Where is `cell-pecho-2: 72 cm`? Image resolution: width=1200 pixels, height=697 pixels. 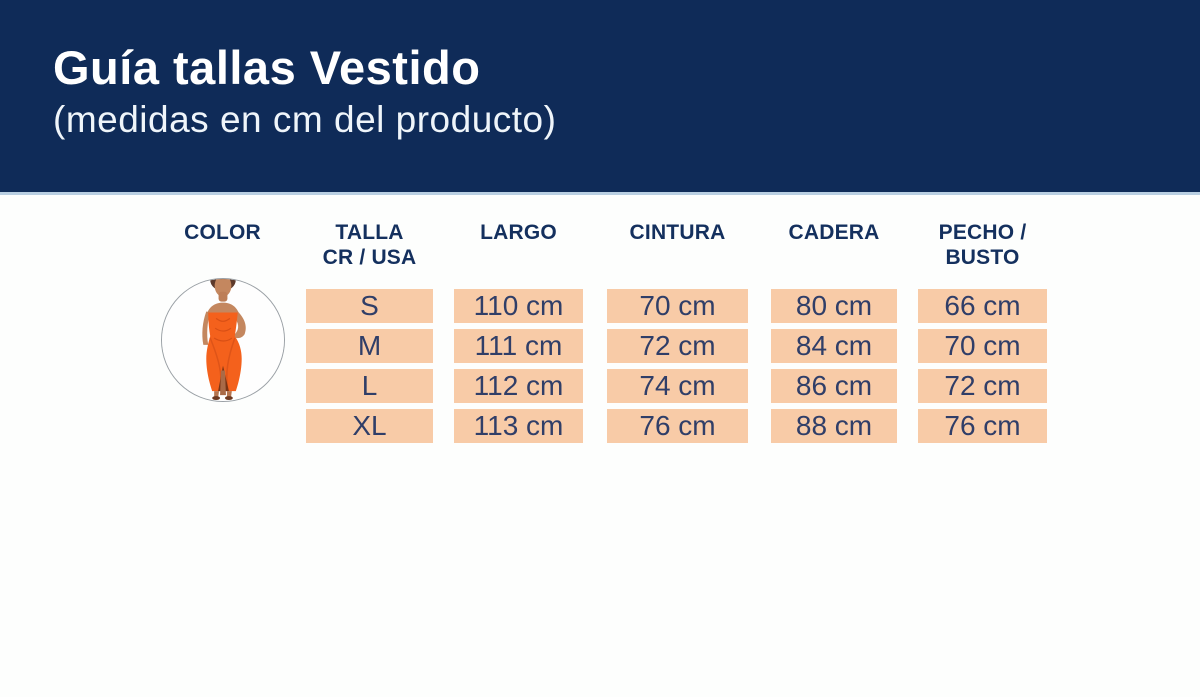
cell-pecho-2: 72 cm is located at coordinates (982, 386).